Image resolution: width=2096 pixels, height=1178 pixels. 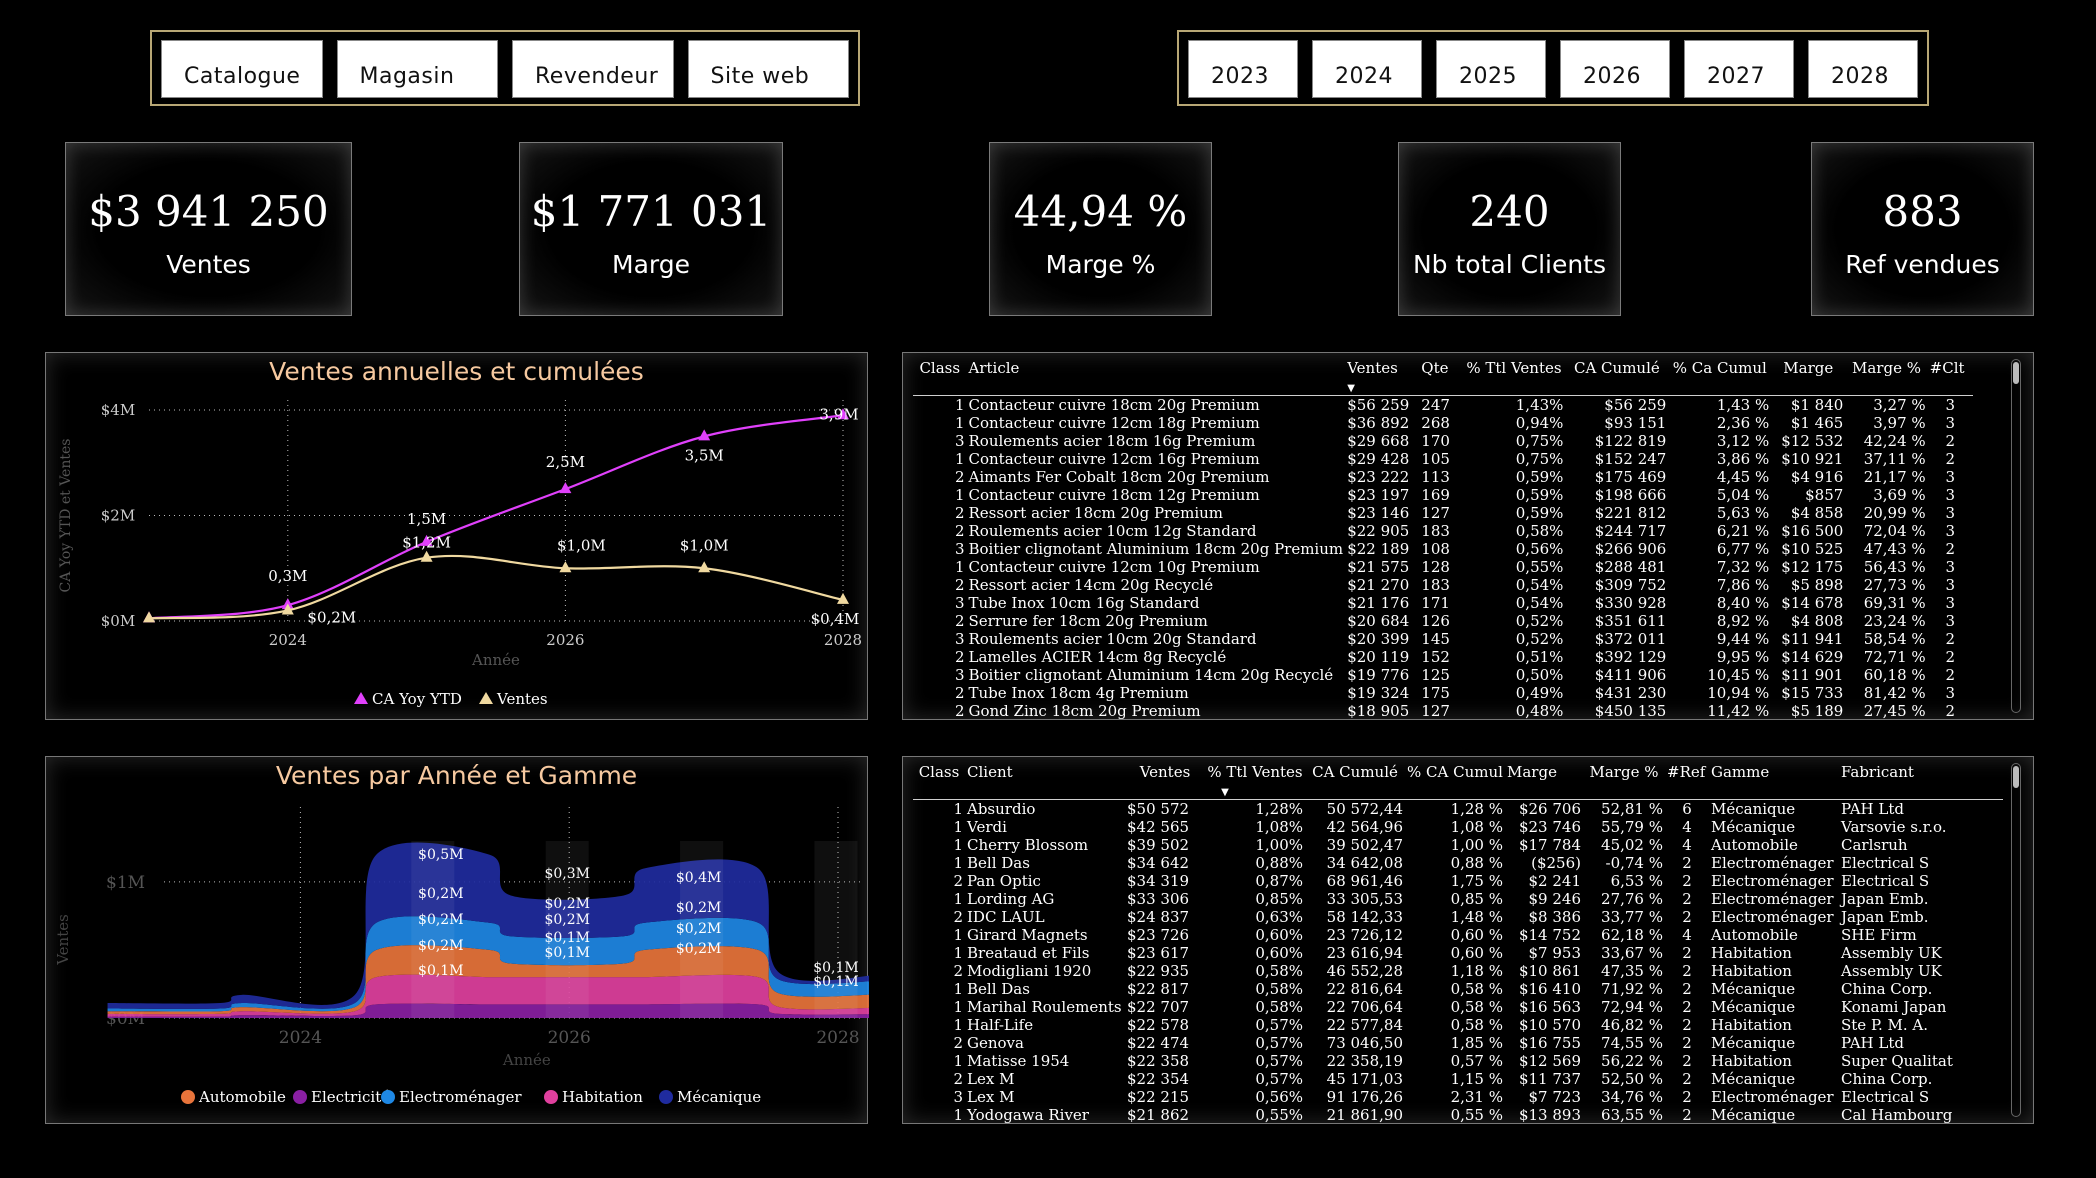 I want to click on area-electroménager, so click(x=488, y=964).